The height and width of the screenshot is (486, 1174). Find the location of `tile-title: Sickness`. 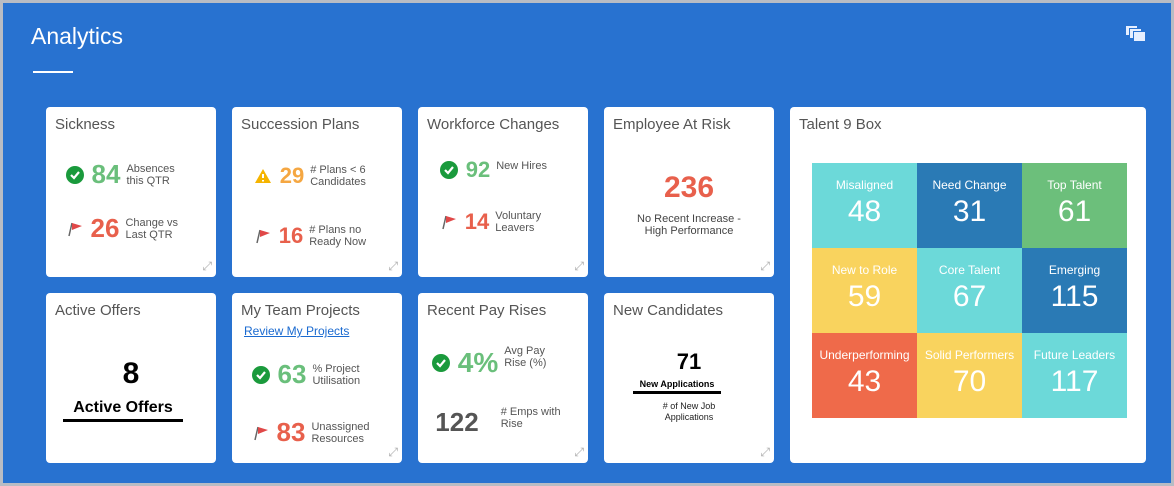

tile-title: Sickness is located at coordinates (85, 124).